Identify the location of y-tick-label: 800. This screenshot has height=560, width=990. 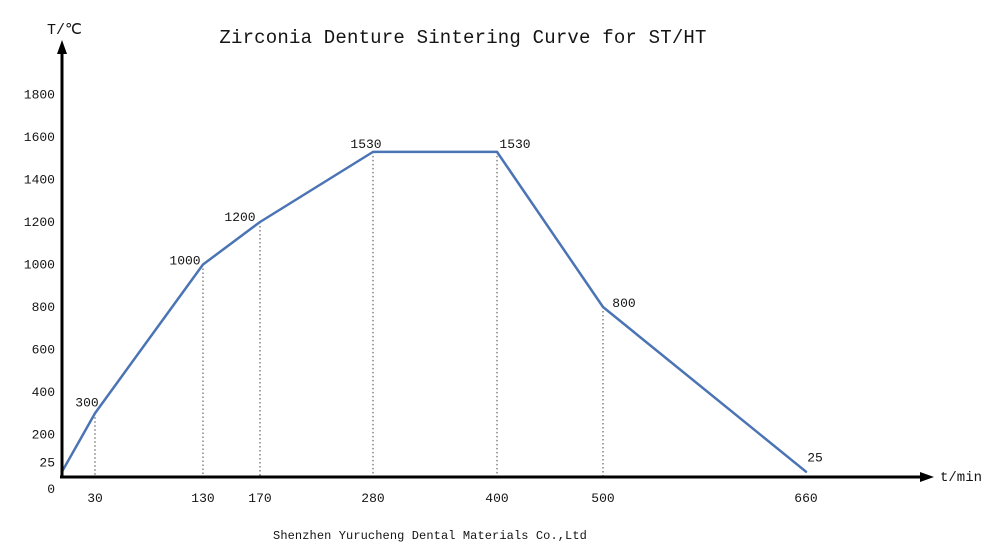
(43, 307).